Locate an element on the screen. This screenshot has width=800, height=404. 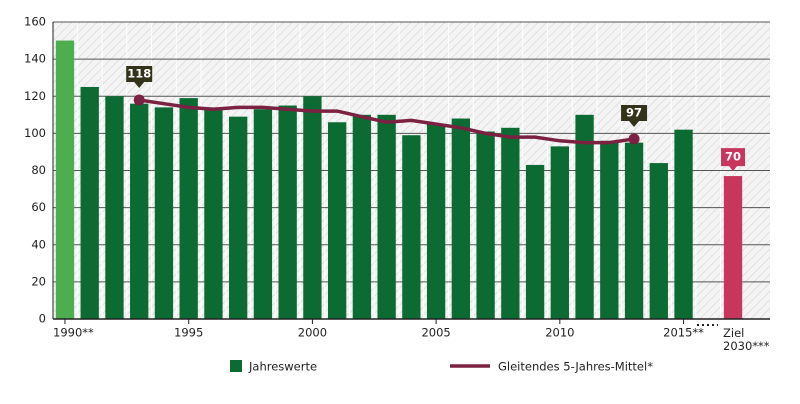
legend-swatch is located at coordinates (236, 366).